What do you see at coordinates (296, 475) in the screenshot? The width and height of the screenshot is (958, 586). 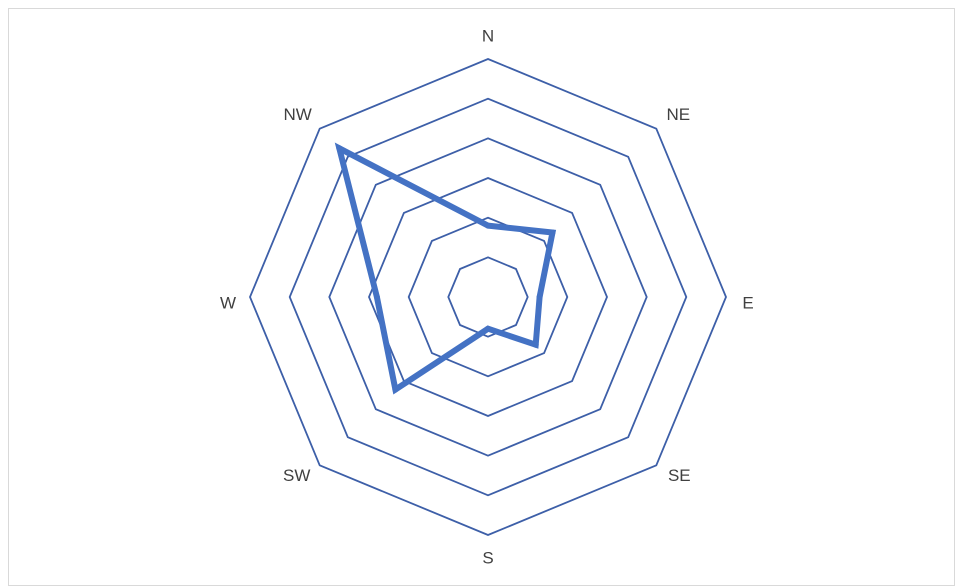 I see `axis-label-sw: SW` at bounding box center [296, 475].